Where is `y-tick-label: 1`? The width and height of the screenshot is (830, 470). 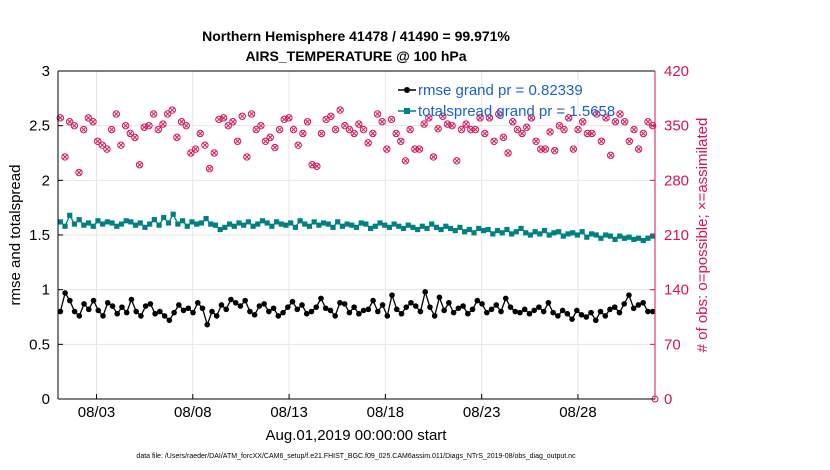
y-tick-label: 1 is located at coordinates (46, 290).